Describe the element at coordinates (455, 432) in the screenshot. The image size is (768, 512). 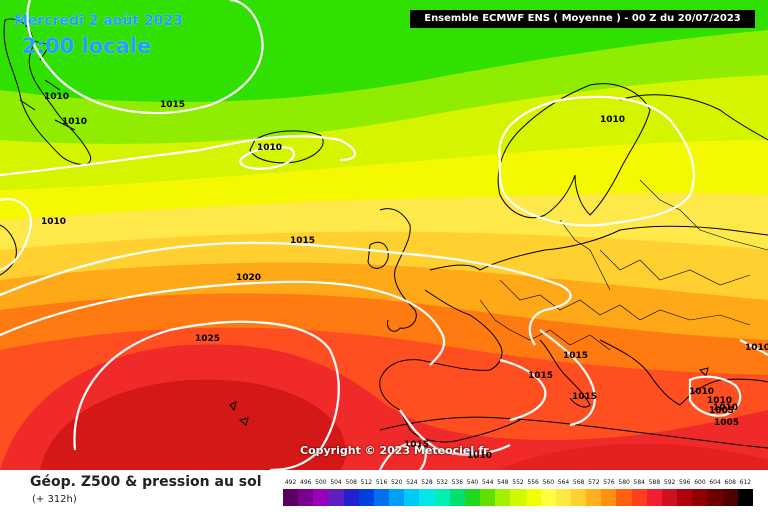
I see `isobar-1010-africa` at that location.